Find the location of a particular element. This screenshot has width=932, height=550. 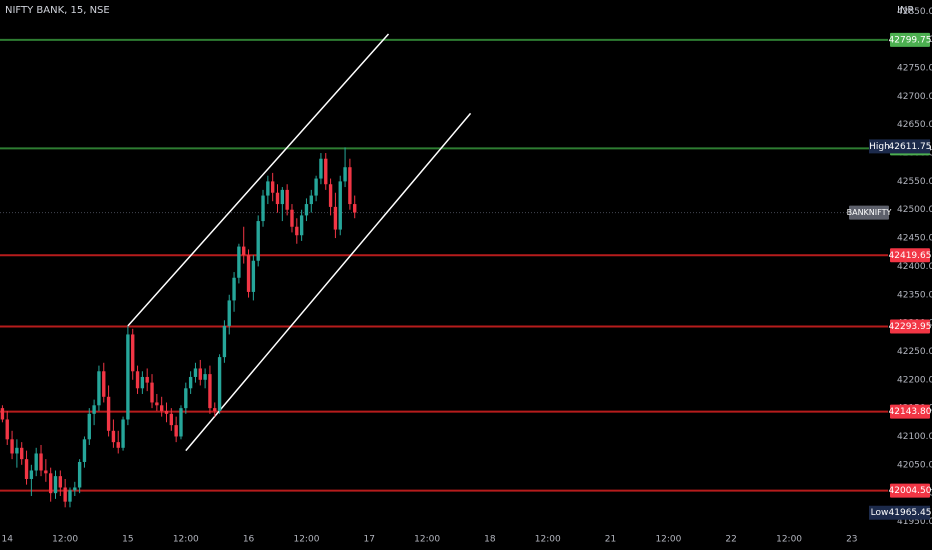

x-tick-label: 17 is located at coordinates (368, 540).